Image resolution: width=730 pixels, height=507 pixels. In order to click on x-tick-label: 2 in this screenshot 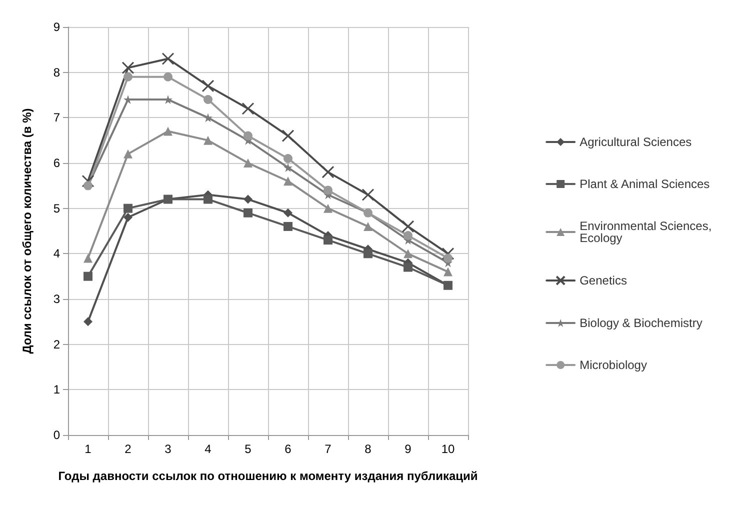, I will do `click(128, 449)`.